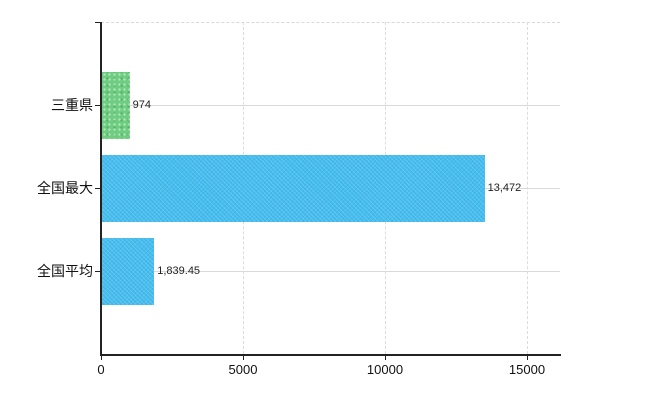  Describe the element at coordinates (243, 369) in the screenshot. I see `x-tick-label: 5000` at that location.